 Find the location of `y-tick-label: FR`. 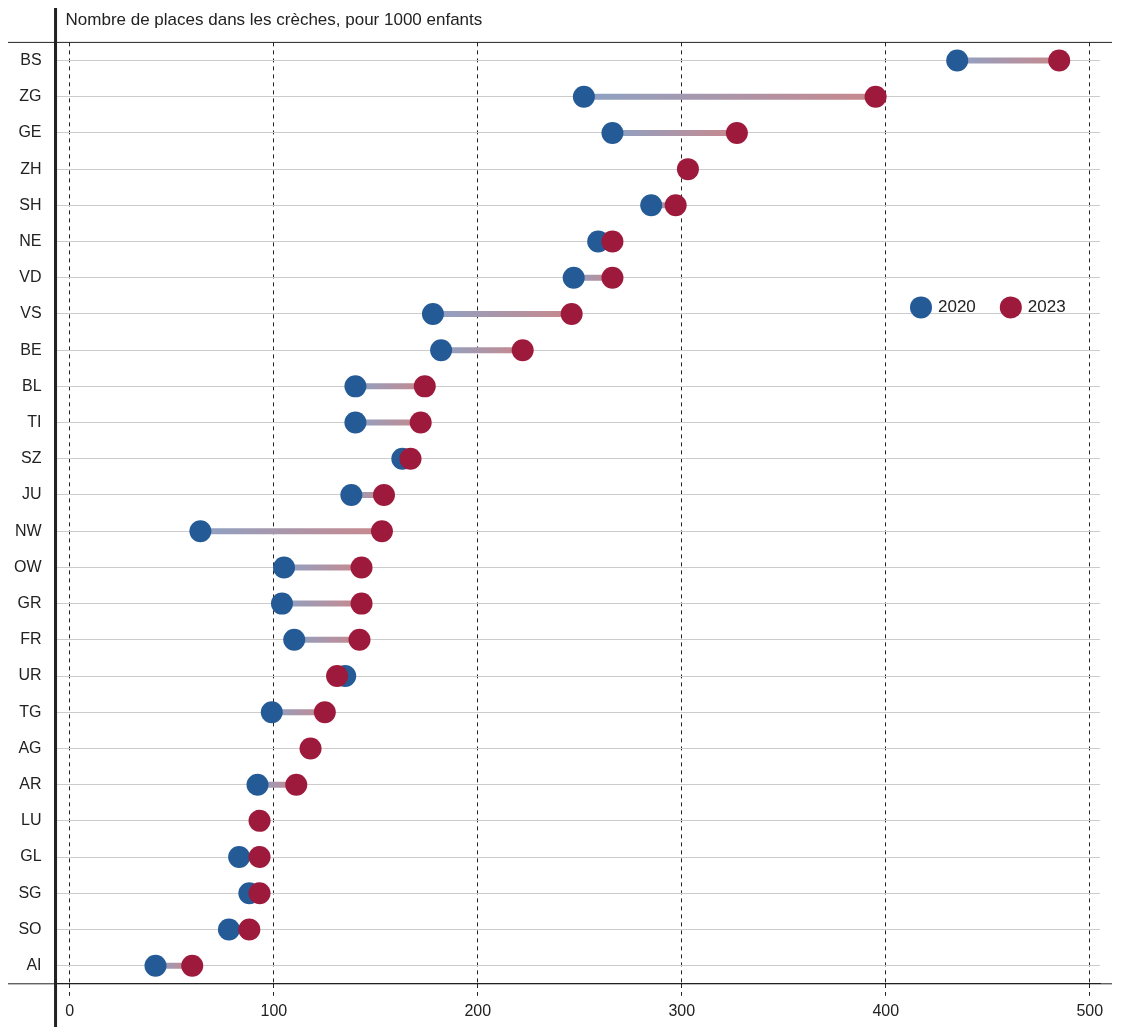

y-tick-label: FR is located at coordinates (31, 639).